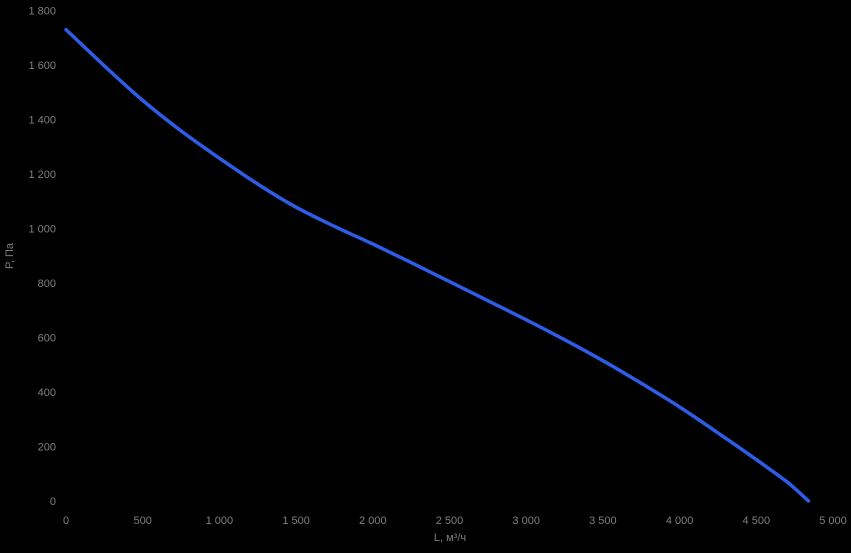 The image size is (851, 553). What do you see at coordinates (47, 448) in the screenshot?
I see `y-tick-label: 200` at bounding box center [47, 448].